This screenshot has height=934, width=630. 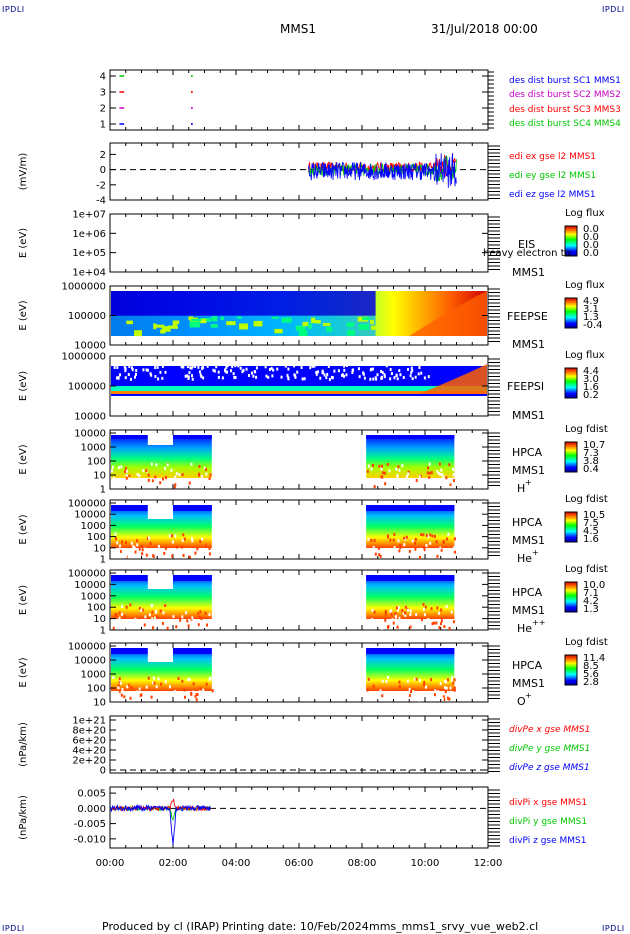 What do you see at coordinates (591, 682) in the screenshot?
I see `colorbar-tick-label: 2.8` at bounding box center [591, 682].